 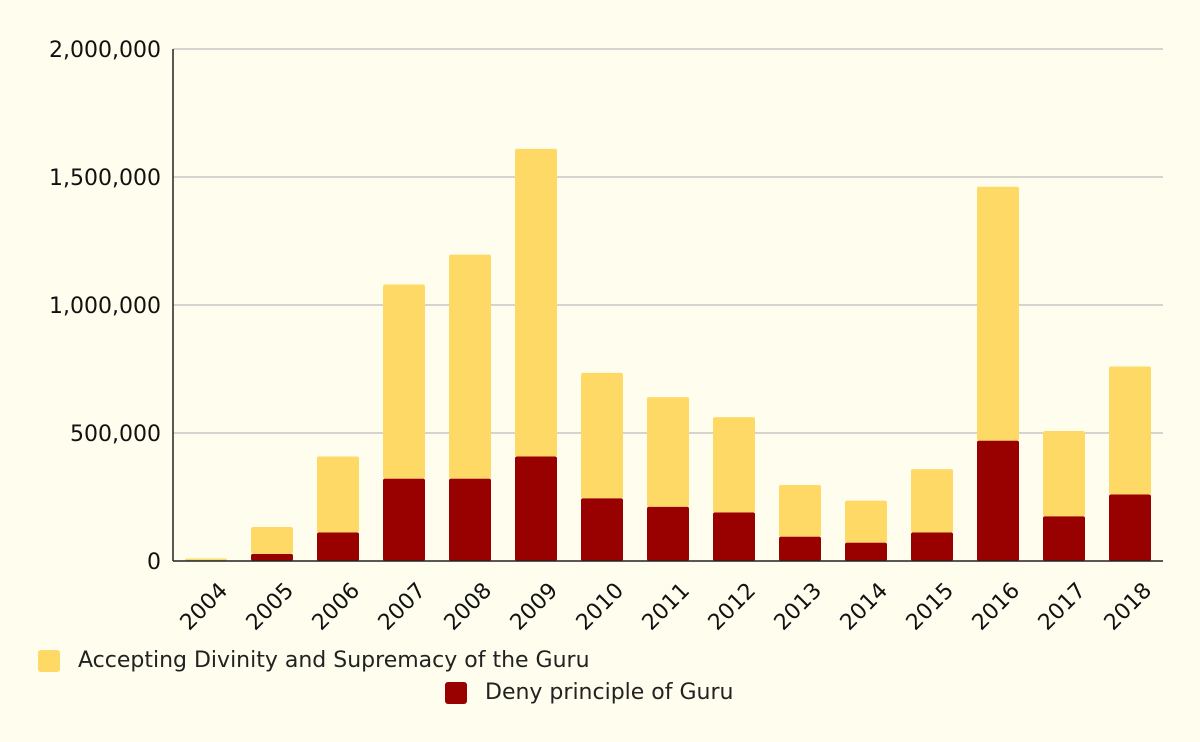 I want to click on bar-accepting-2005, so click(x=272, y=540).